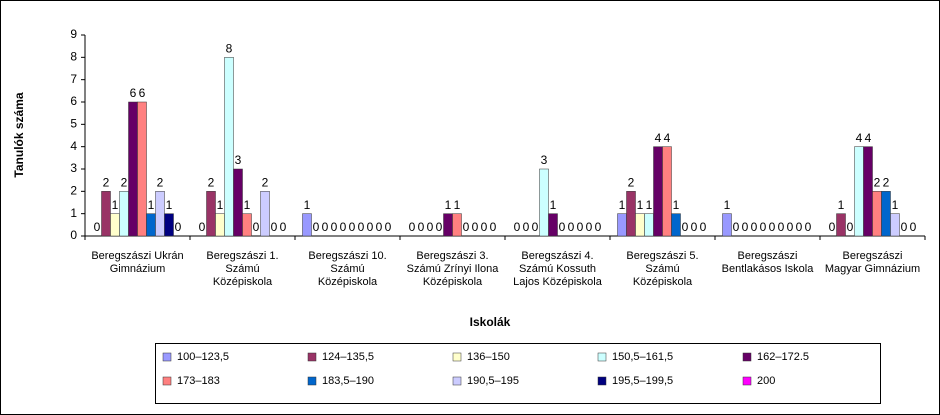 The image size is (940, 415). I want to click on y-tick-label: 5, so click(73, 124).